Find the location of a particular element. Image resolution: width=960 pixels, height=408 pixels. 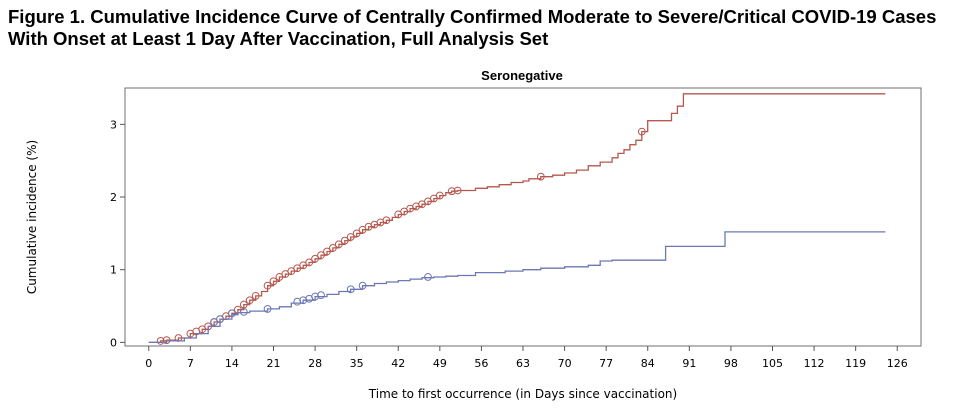

x-tick-label: 21 is located at coordinates (274, 363).